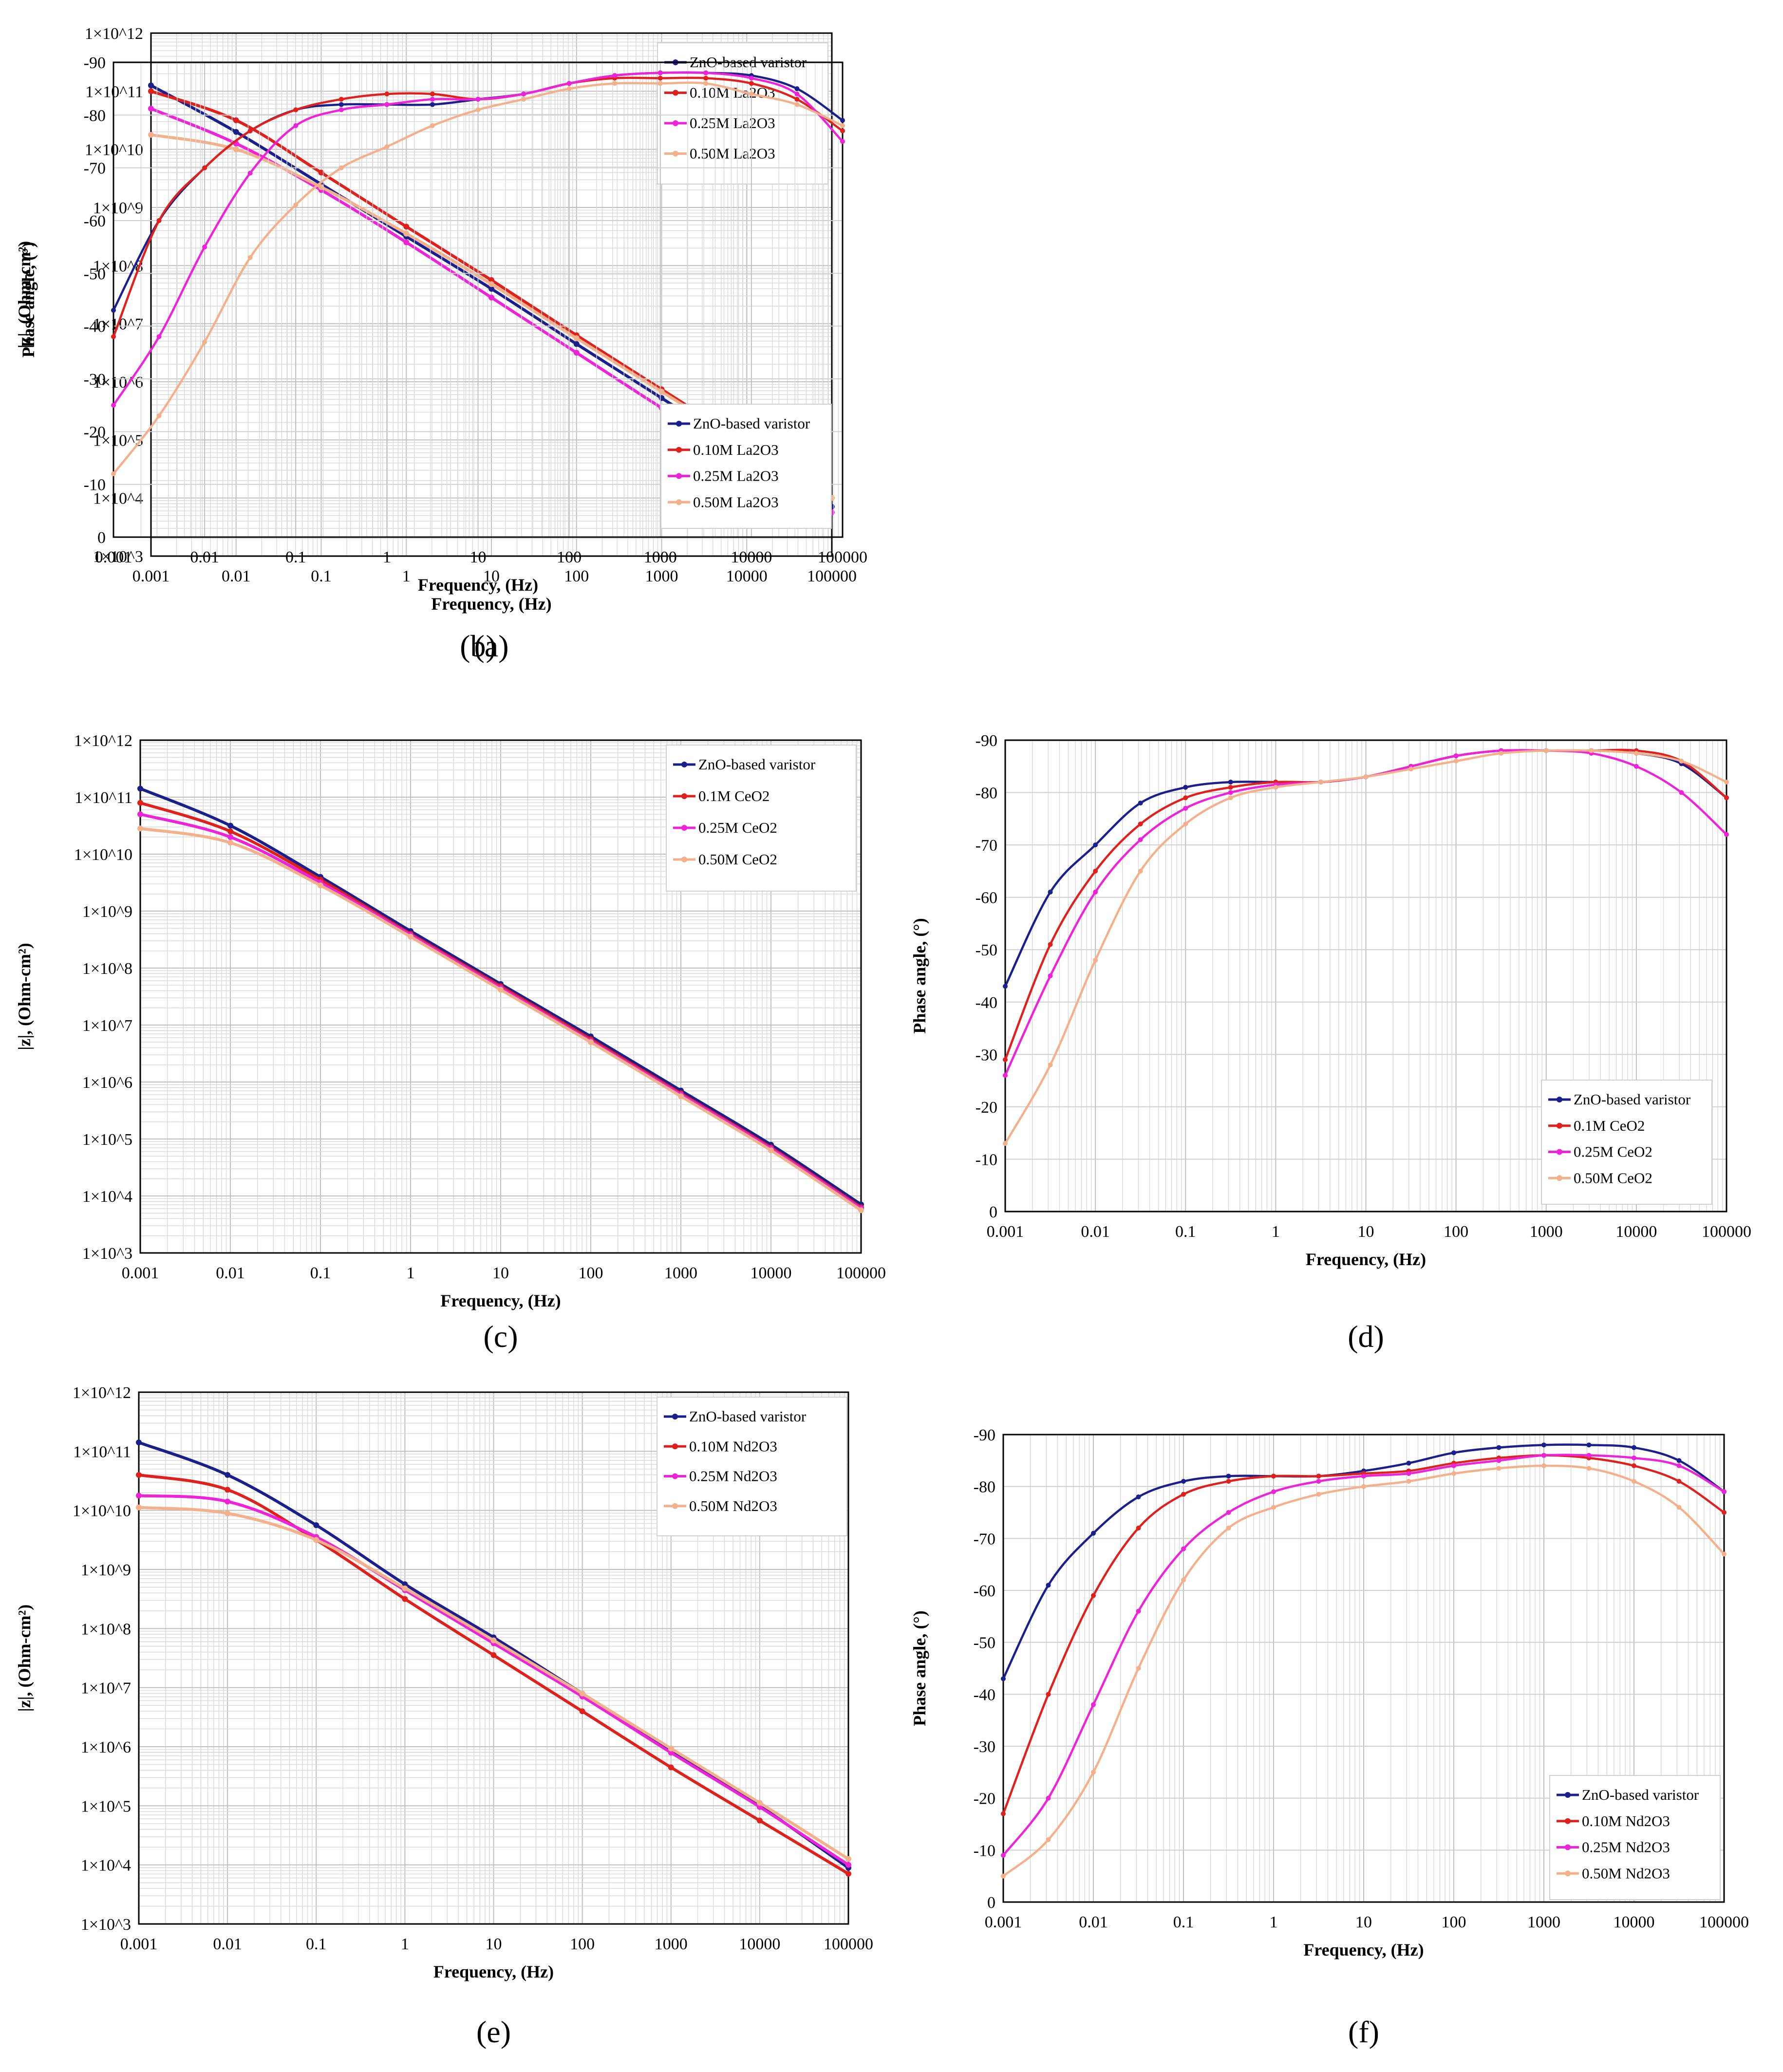 The image size is (1783, 2072). What do you see at coordinates (102, 1452) in the screenshot?
I see `y-tick-label: 1×10^11` at bounding box center [102, 1452].